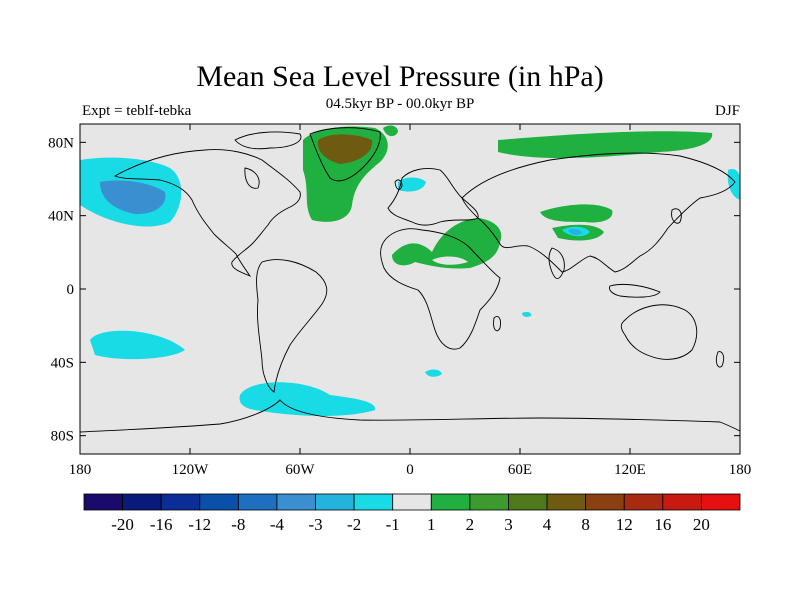 This screenshot has height=600, width=800. What do you see at coordinates (345, 149) in the screenshot?
I see `anomaly-greenland-core` at bounding box center [345, 149].